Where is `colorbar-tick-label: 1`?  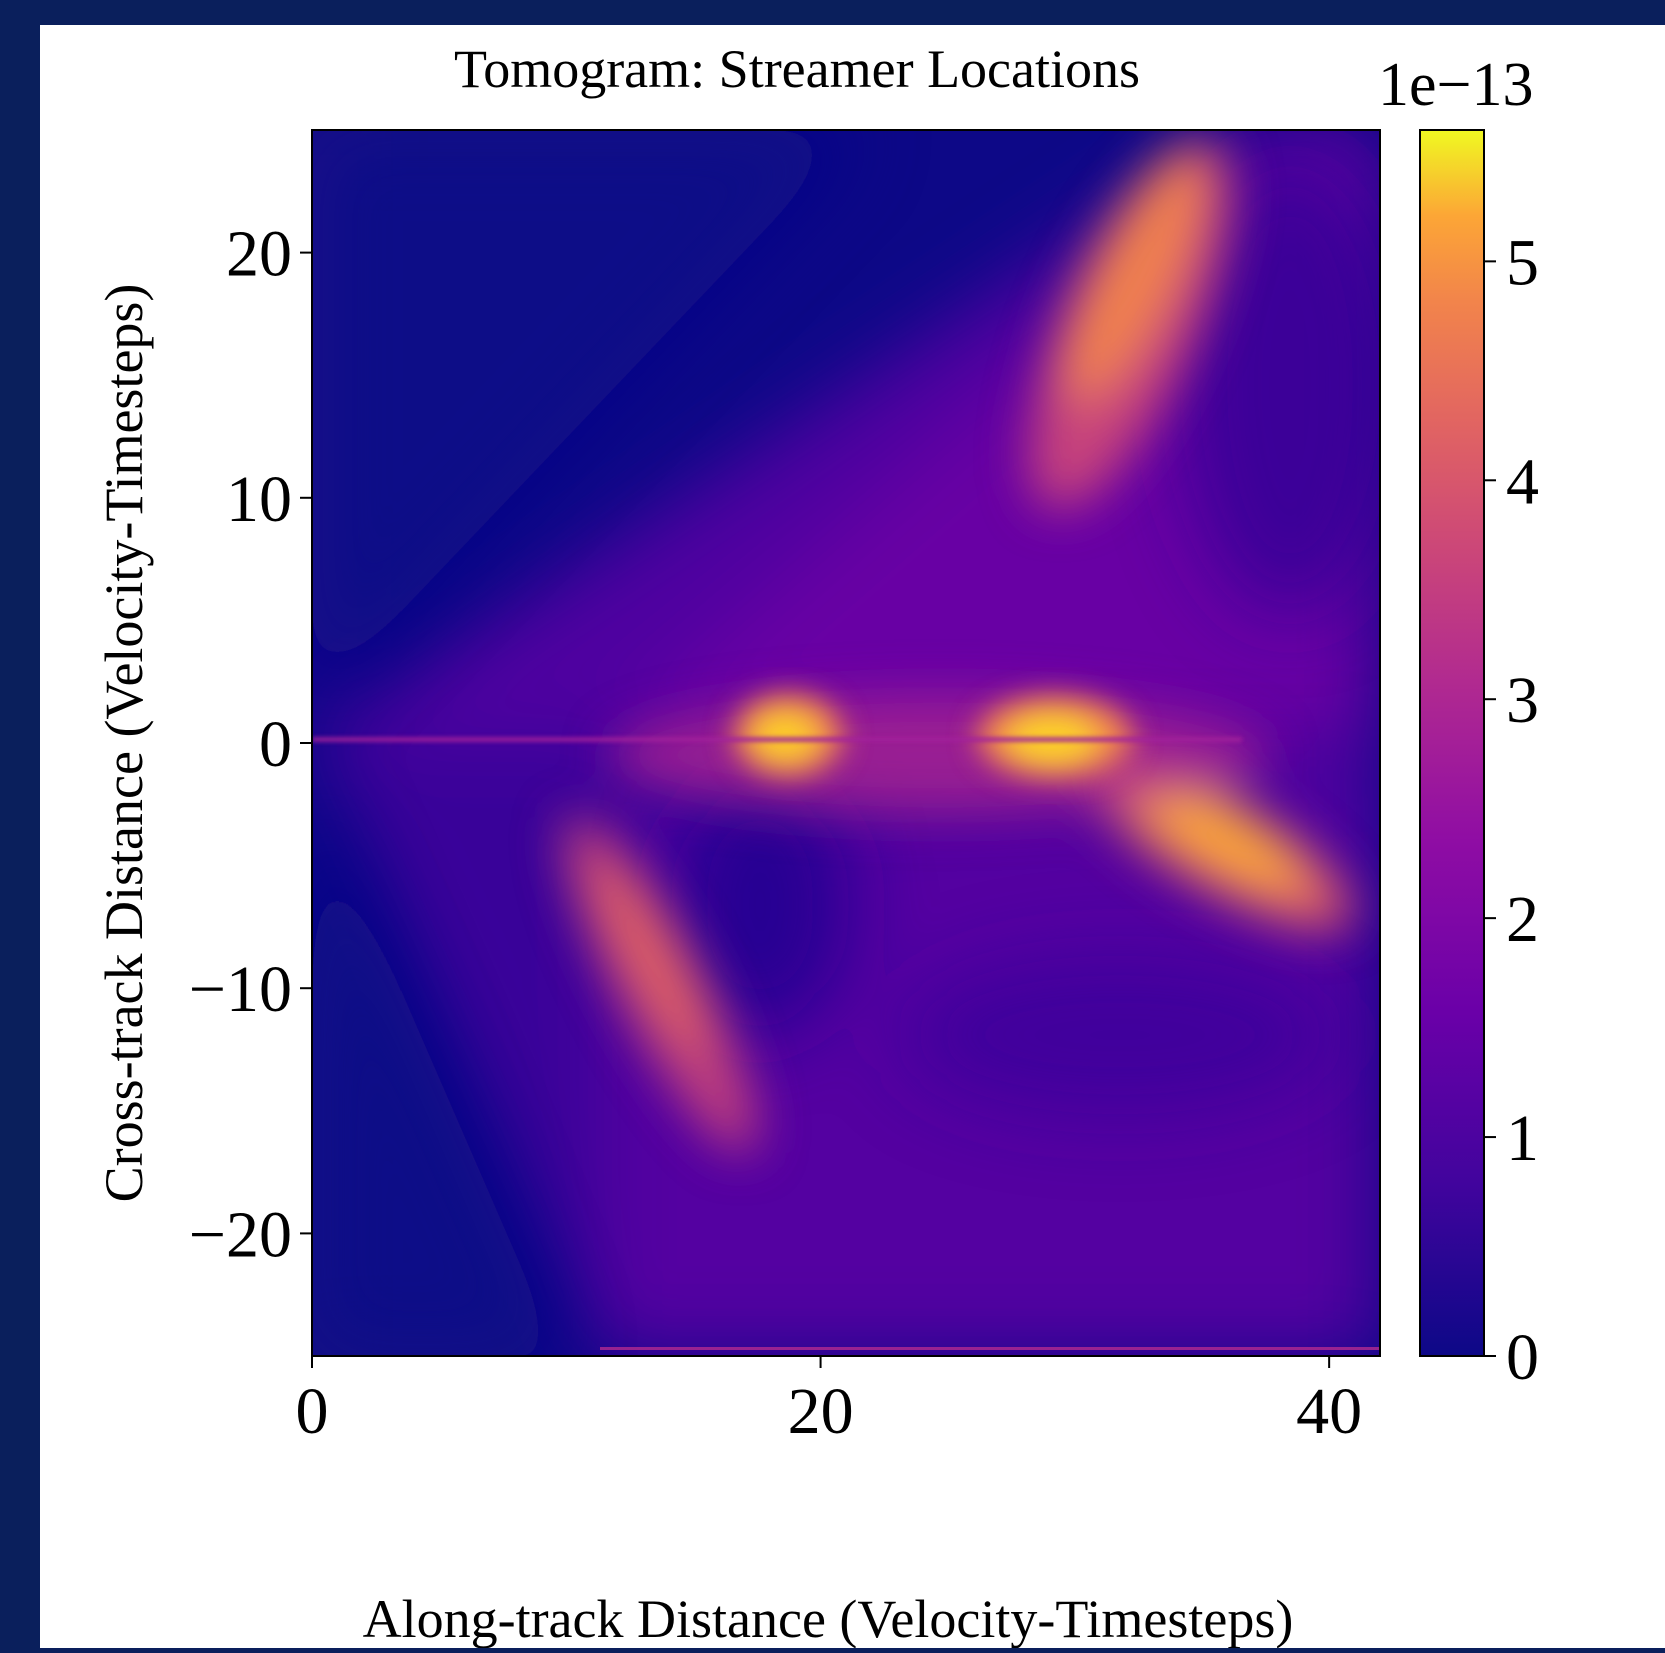 colorbar-tick-label: 1 is located at coordinates (1522, 1138).